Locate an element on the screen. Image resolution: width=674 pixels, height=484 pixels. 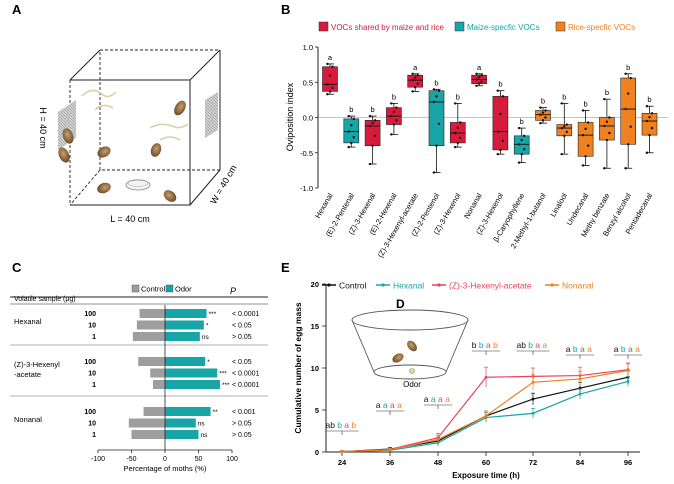
x-tick-label: 100 is located at coordinates (232, 459).